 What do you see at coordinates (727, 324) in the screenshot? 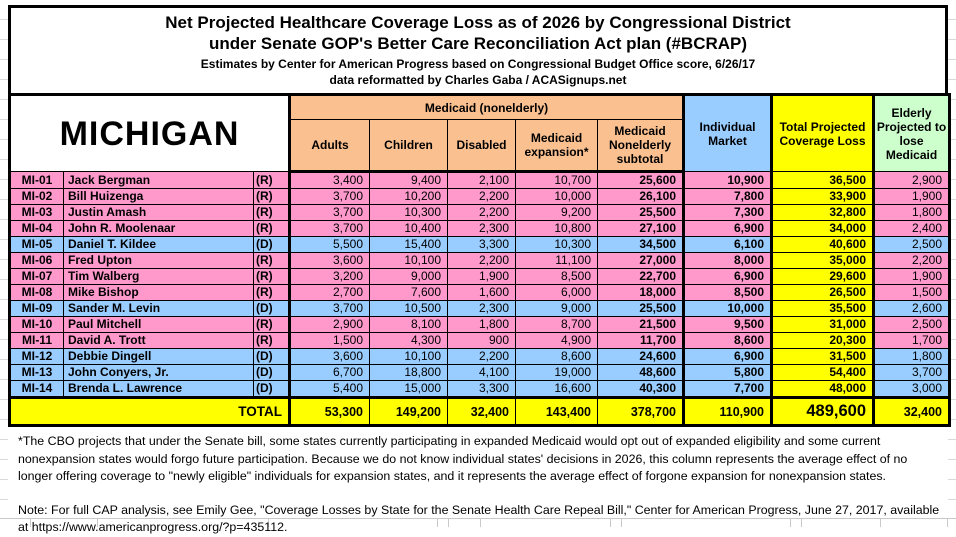
I see `cell-individual: 9,500` at bounding box center [727, 324].